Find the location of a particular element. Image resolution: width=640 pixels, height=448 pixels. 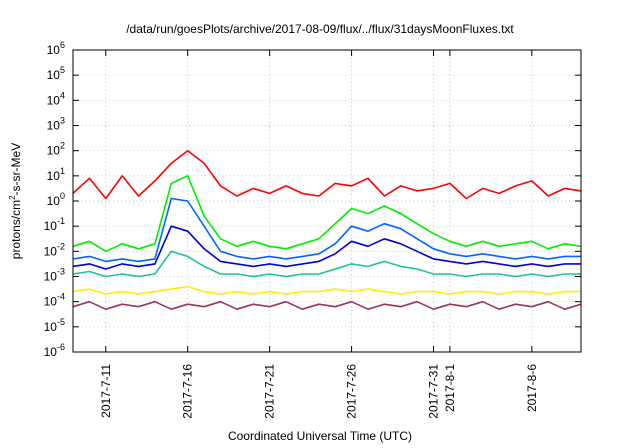

x-tick-label: 2017-7-11 is located at coordinates (106, 391).